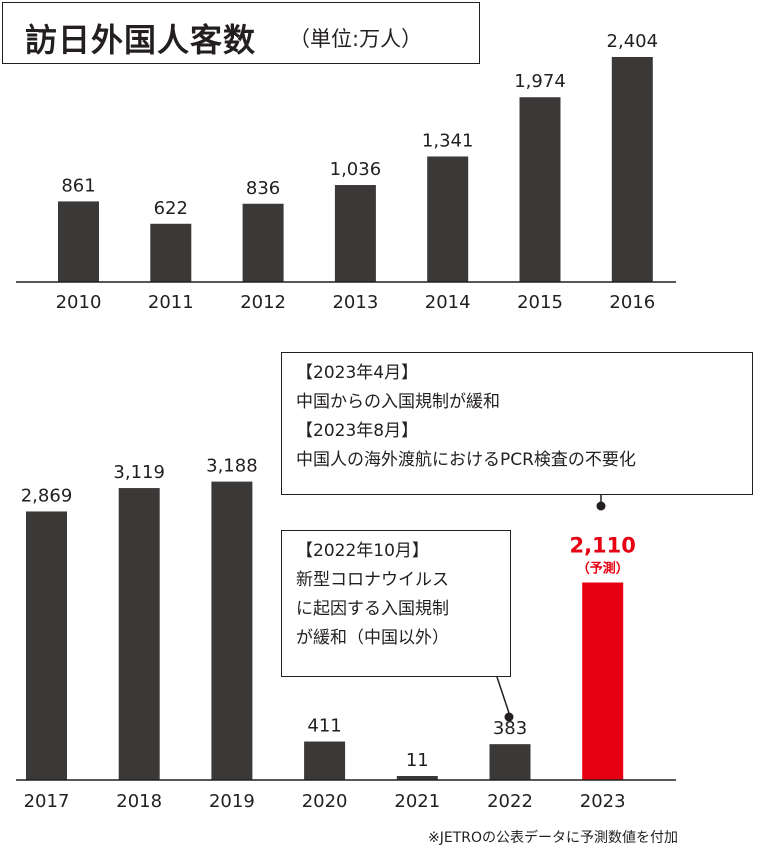  I want to click on x-tick-label: 2013, so click(355, 302).